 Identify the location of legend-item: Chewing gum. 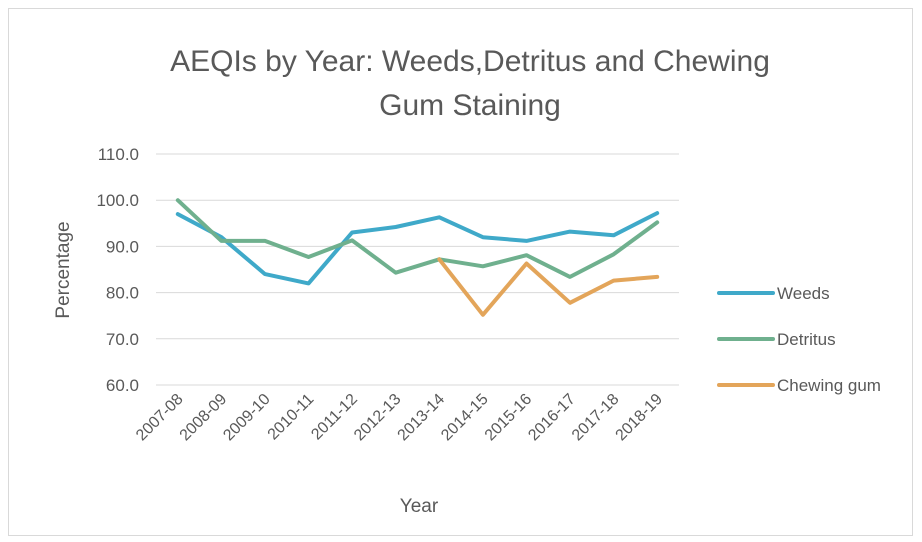
(799, 385).